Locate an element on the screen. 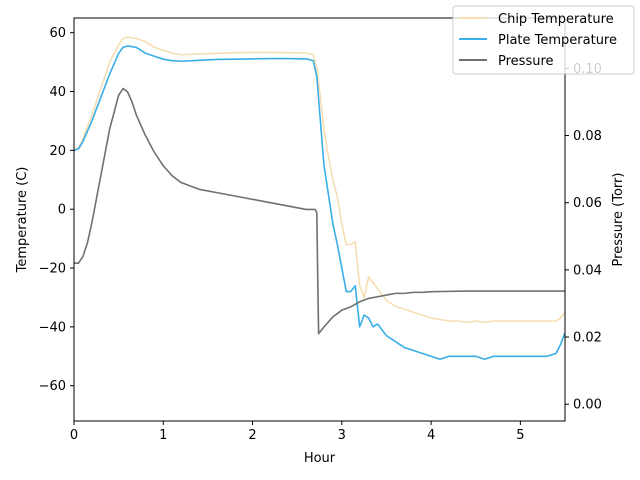 This screenshot has height=480, width=640. y-right-tick-label: 0.00 is located at coordinates (587, 405).